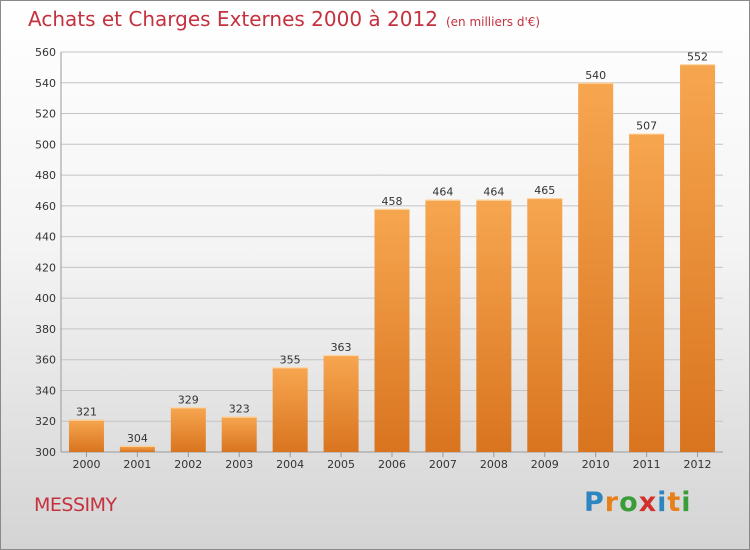  I want to click on logo-letter: r, so click(612, 502).